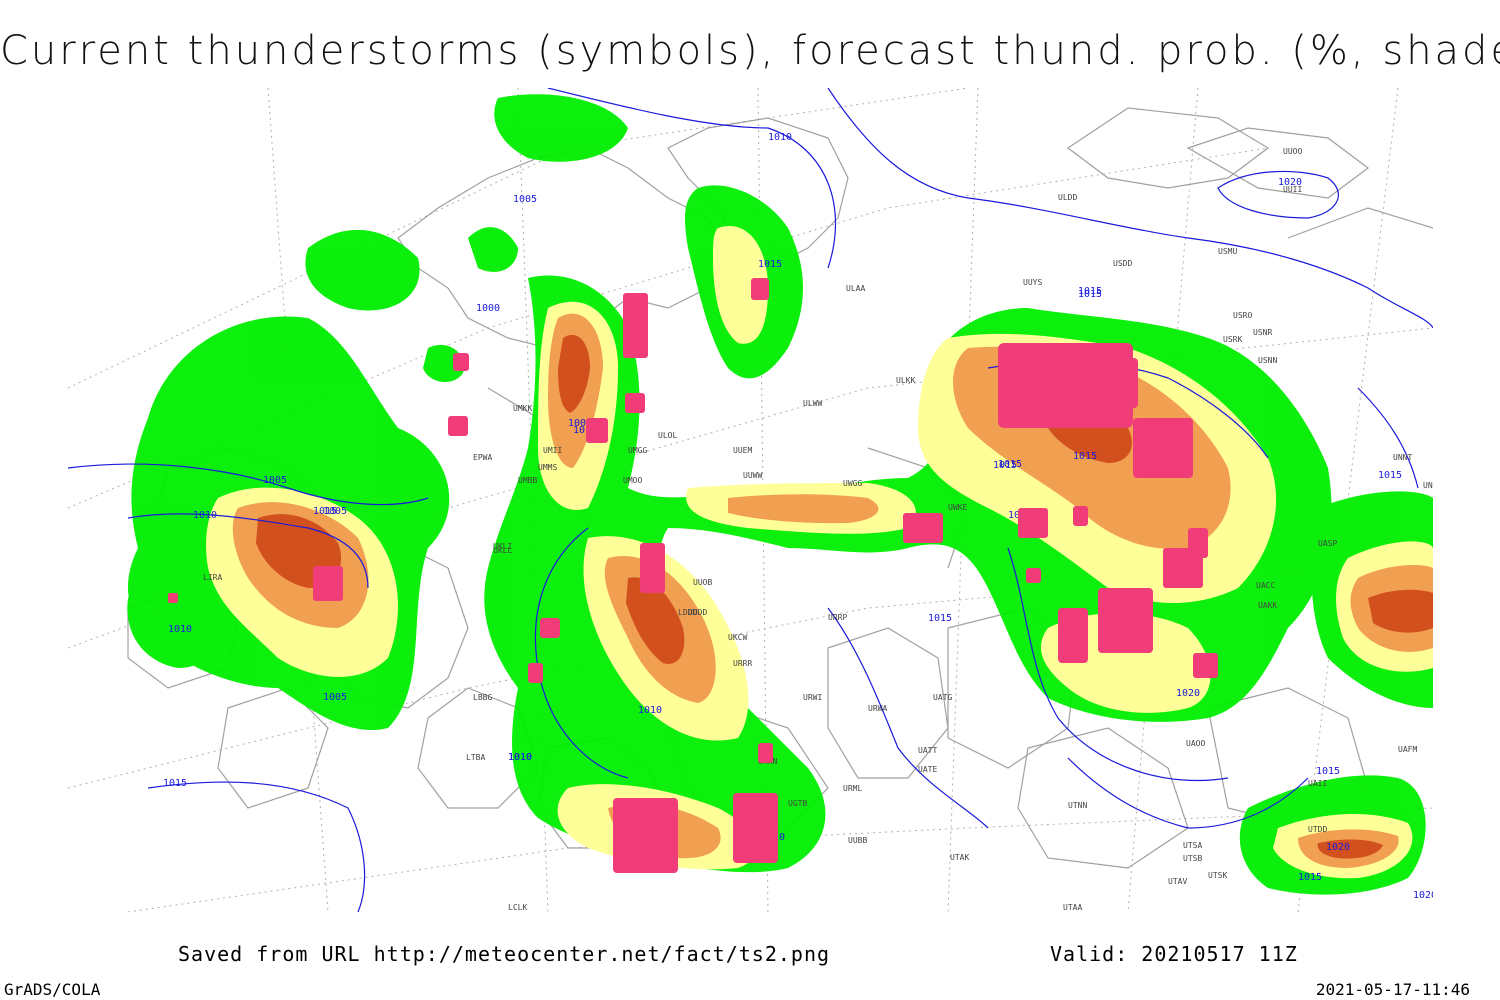  I want to click on station-label: URML, so click(852, 788).